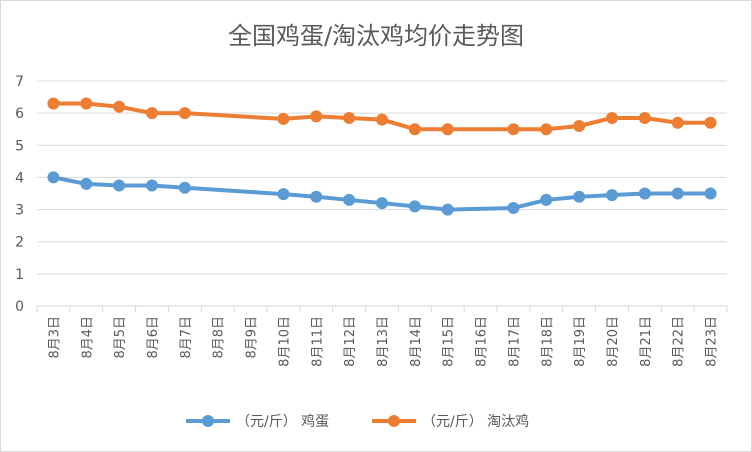 This screenshot has height=452, width=752. I want to click on x-tick-label: 8月17日, so click(514, 341).